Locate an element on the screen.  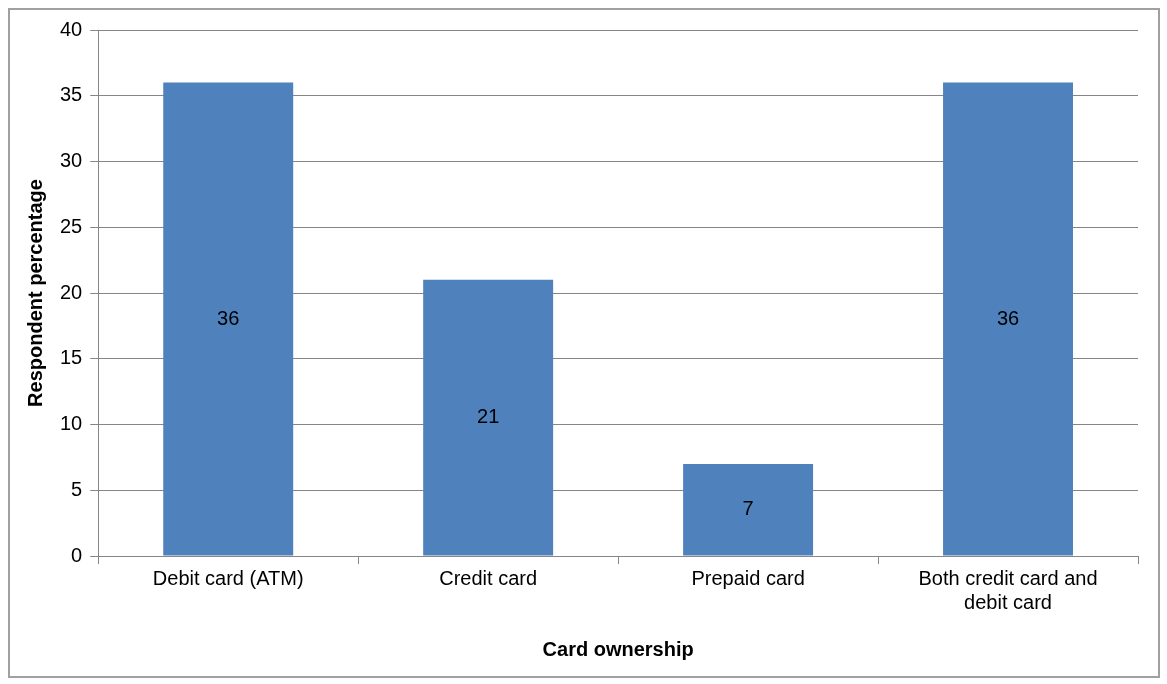
y-tick-label: 35 is located at coordinates (71, 94).